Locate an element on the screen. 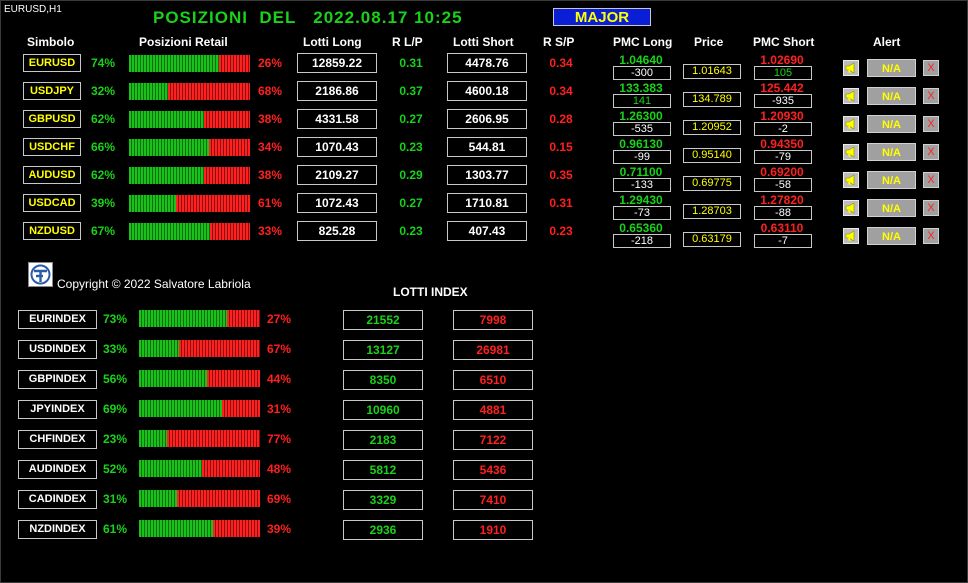 The width and height of the screenshot is (968, 583). index-symbol-button: JPYINDEX is located at coordinates (57, 409).